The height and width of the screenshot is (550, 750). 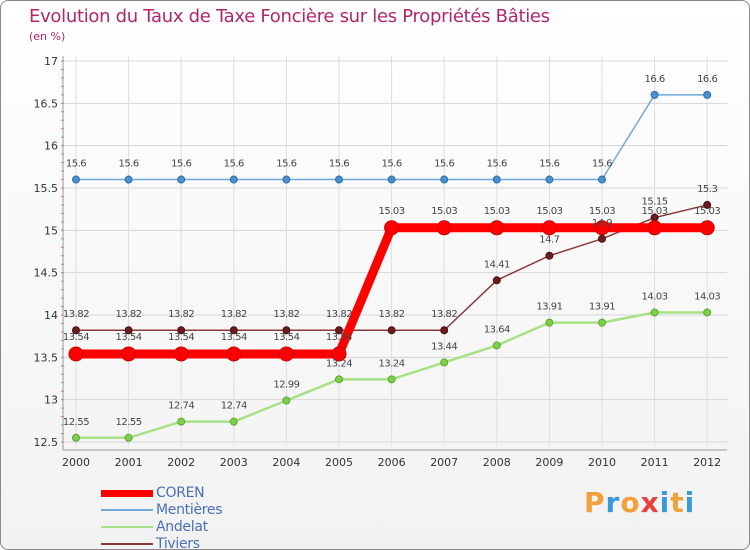 I want to click on legend-label-coren: COREN, so click(x=180, y=493).